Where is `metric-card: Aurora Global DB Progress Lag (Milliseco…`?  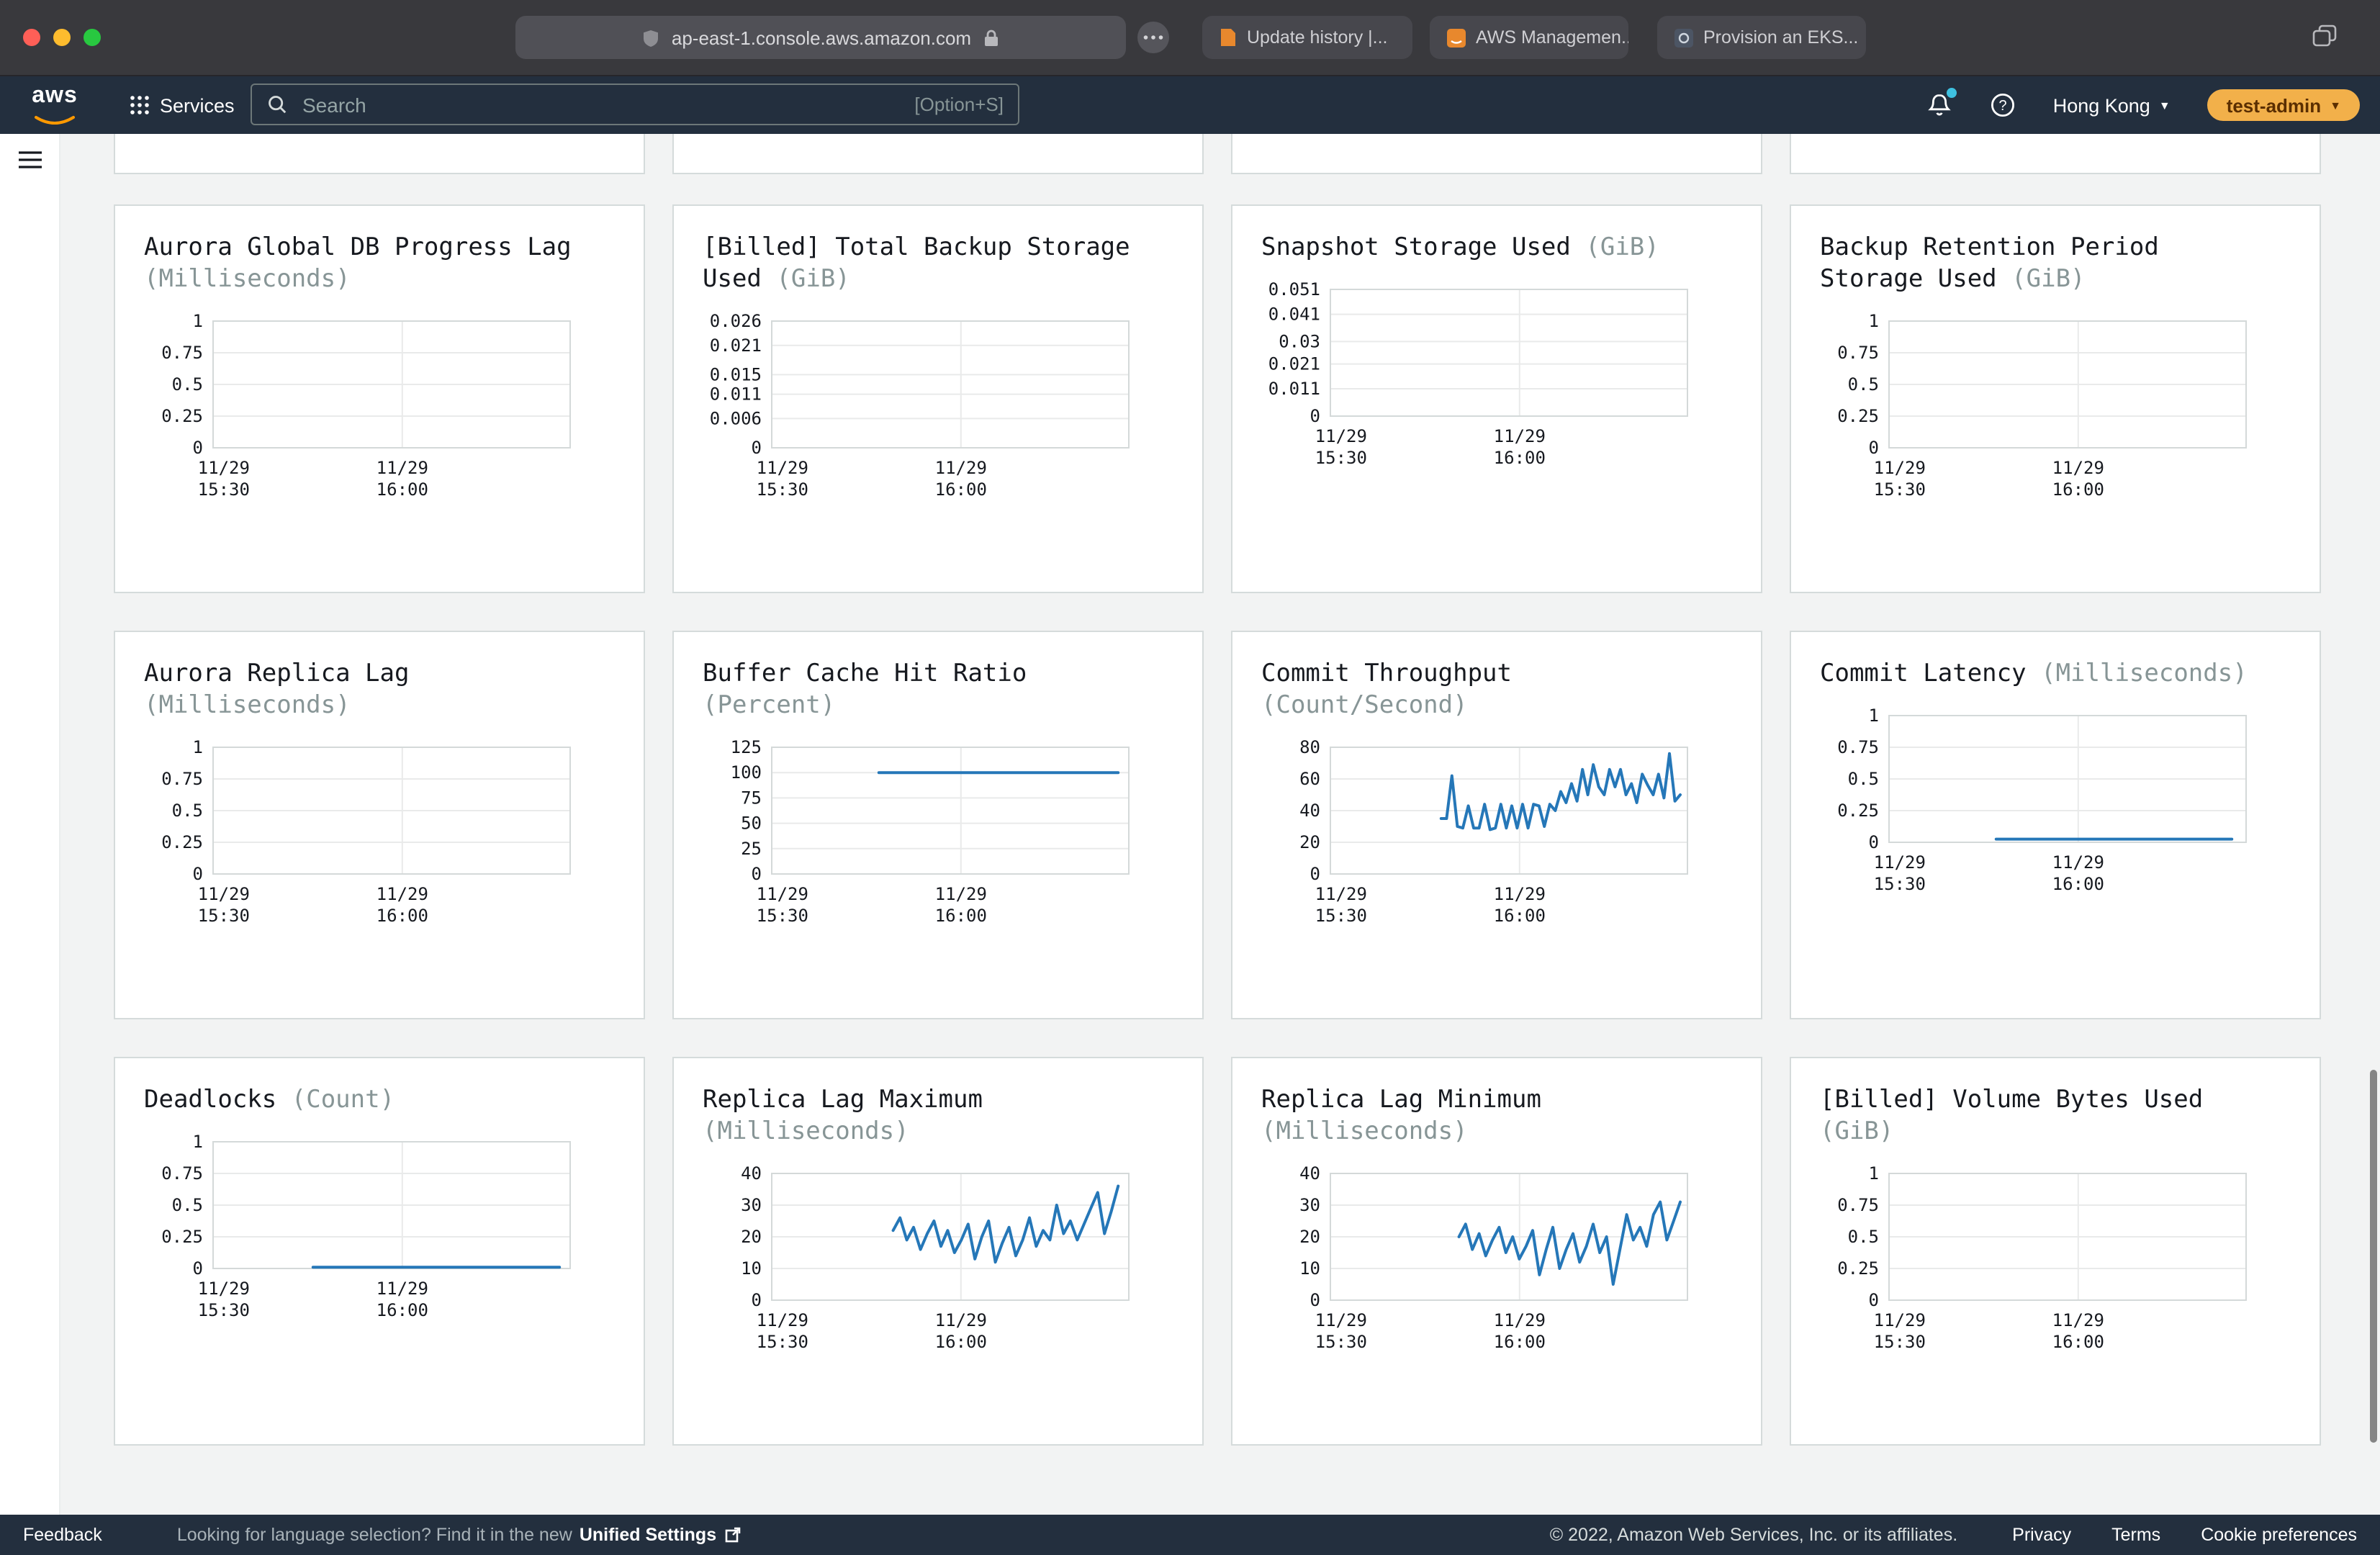 metric-card: Aurora Global DB Progress Lag (Milliseco… is located at coordinates (379, 399).